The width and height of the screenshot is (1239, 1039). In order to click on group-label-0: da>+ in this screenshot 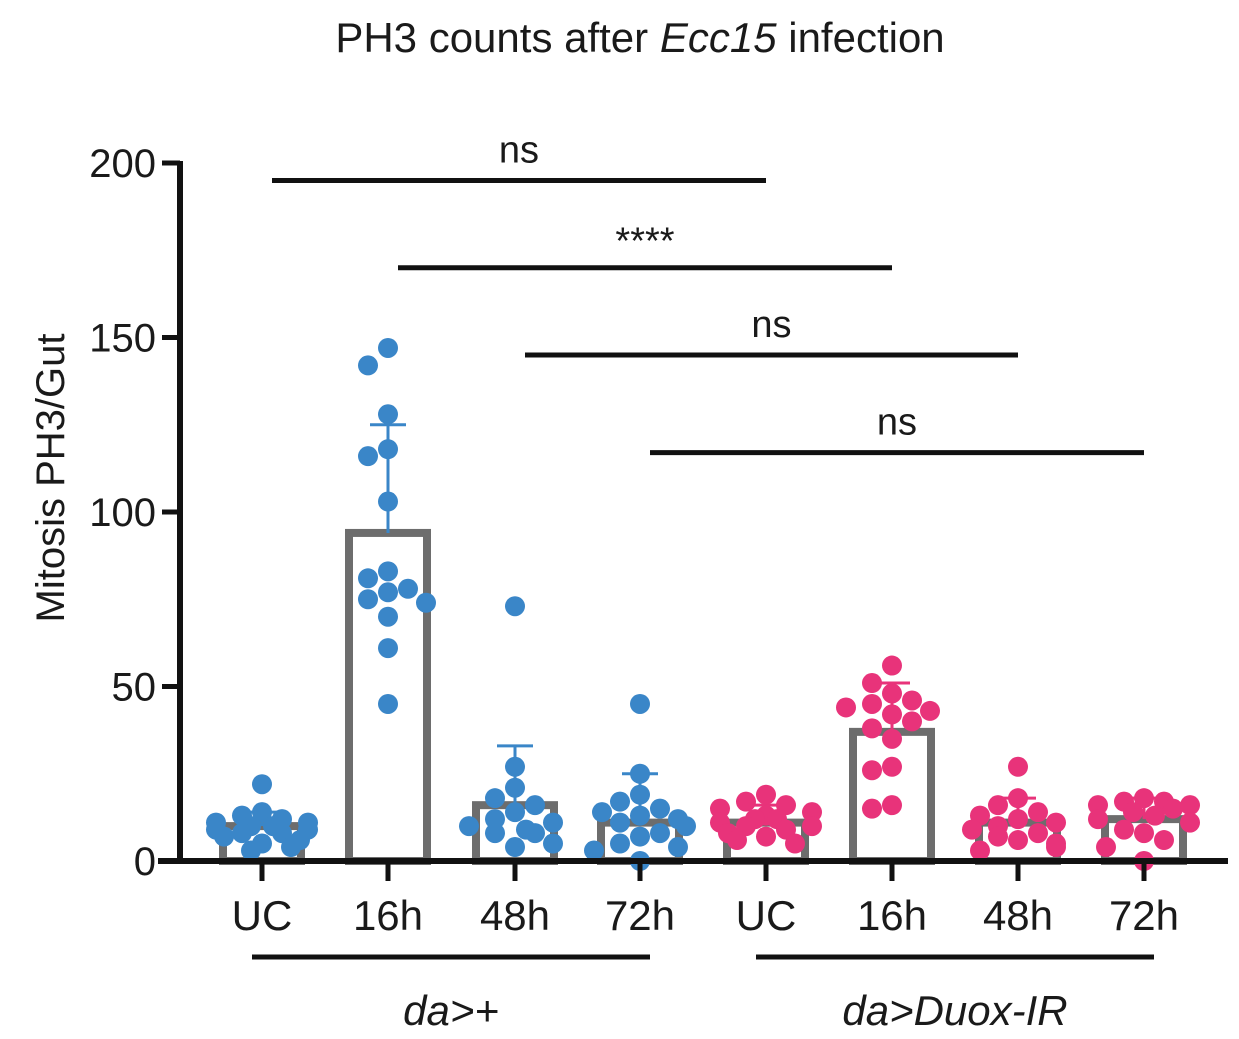, I will do `click(451, 1010)`.